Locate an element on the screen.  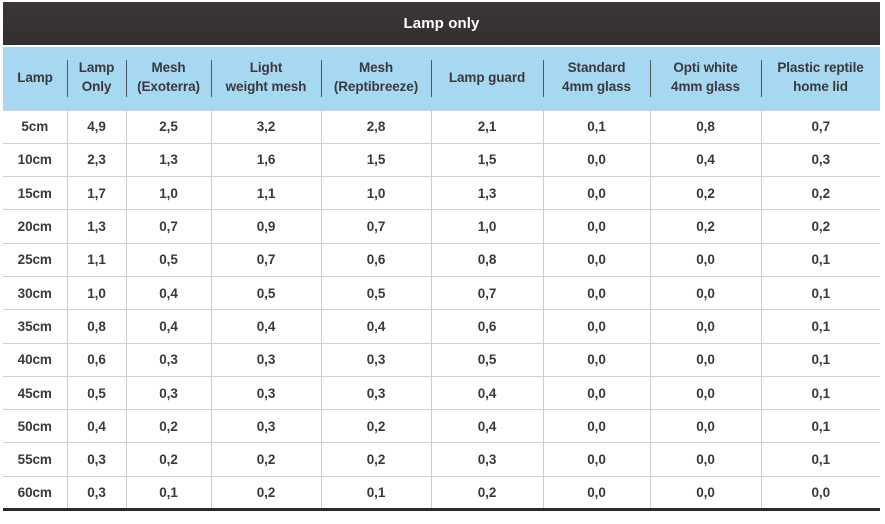
table-row: 5cm 4,9 2,5 3,2 2,8 2,1 0,1 0,8 0,7 is located at coordinates (441, 126).